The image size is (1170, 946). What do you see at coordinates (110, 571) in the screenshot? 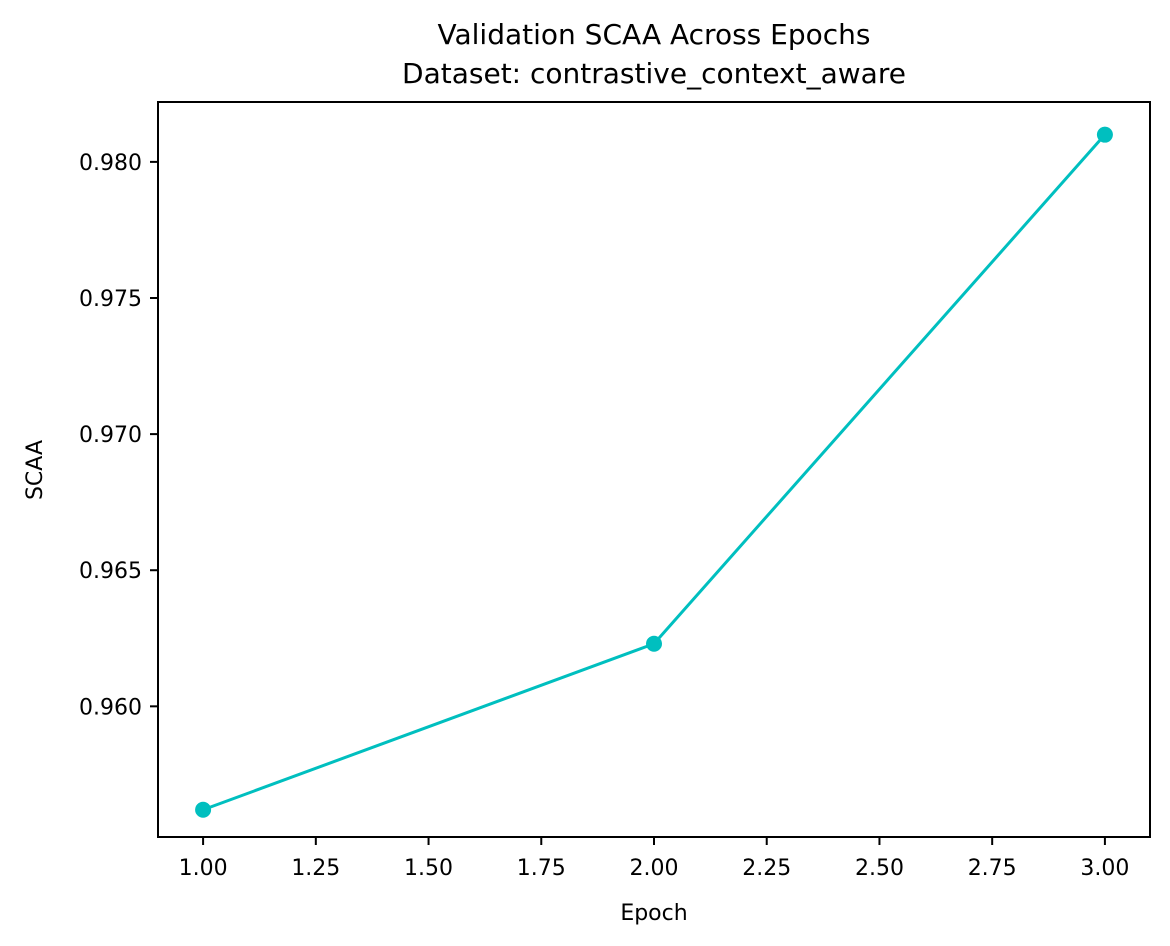
I see `y-tick-label: 0.965` at bounding box center [110, 571].